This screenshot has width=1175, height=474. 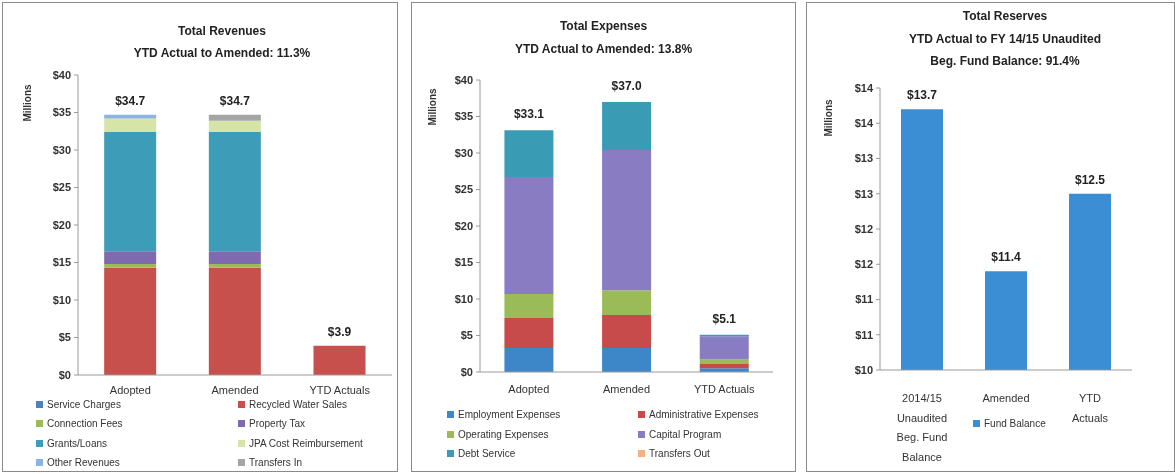 What do you see at coordinates (679, 454) in the screenshot?
I see `legend-label: Transfers Out` at bounding box center [679, 454].